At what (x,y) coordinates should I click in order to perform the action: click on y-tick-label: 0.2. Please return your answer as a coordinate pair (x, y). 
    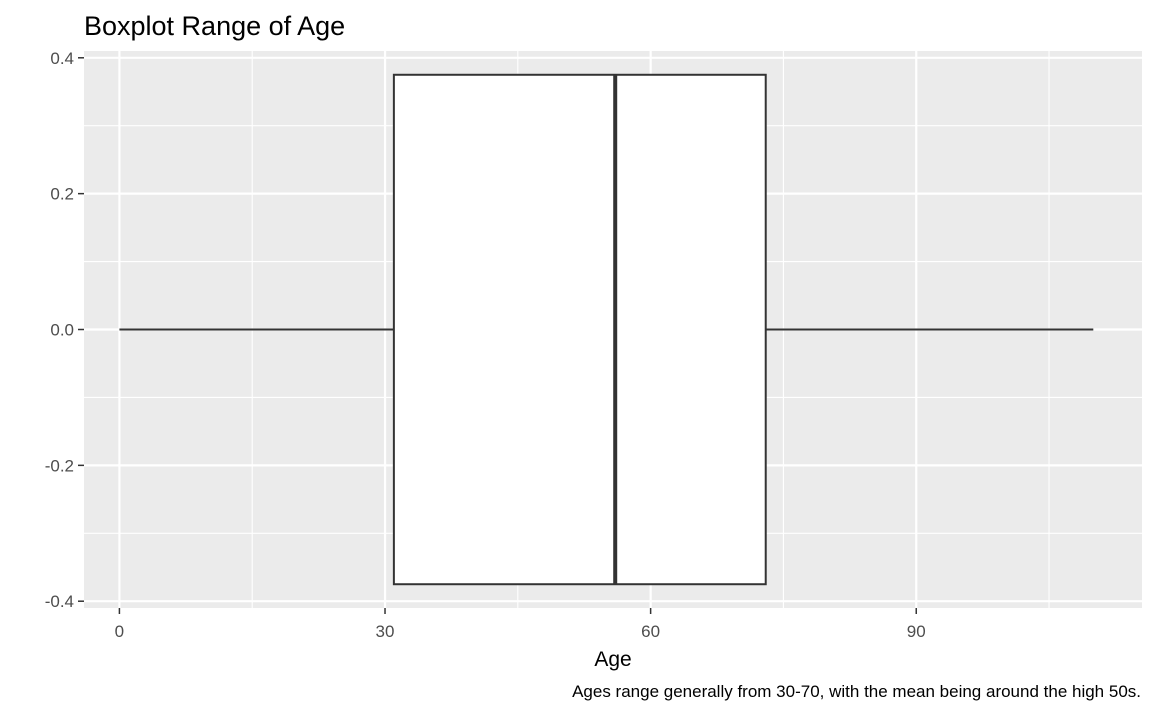
    Looking at the image, I should click on (62, 194).